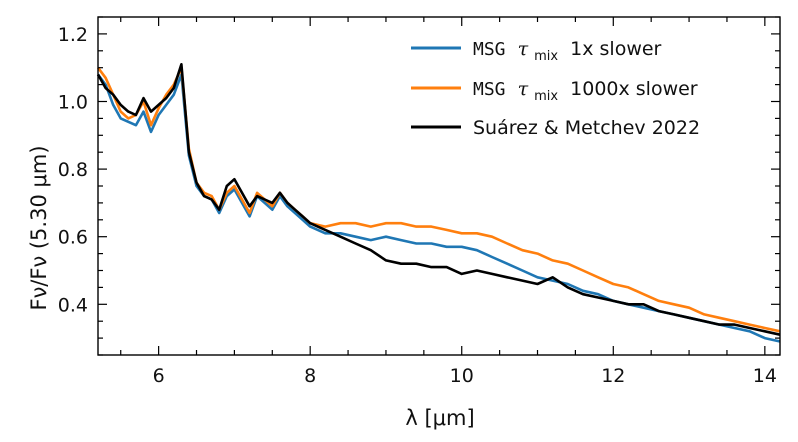 Image resolution: width=798 pixels, height=442 pixels. I want to click on x-tick-label: 10, so click(462, 376).